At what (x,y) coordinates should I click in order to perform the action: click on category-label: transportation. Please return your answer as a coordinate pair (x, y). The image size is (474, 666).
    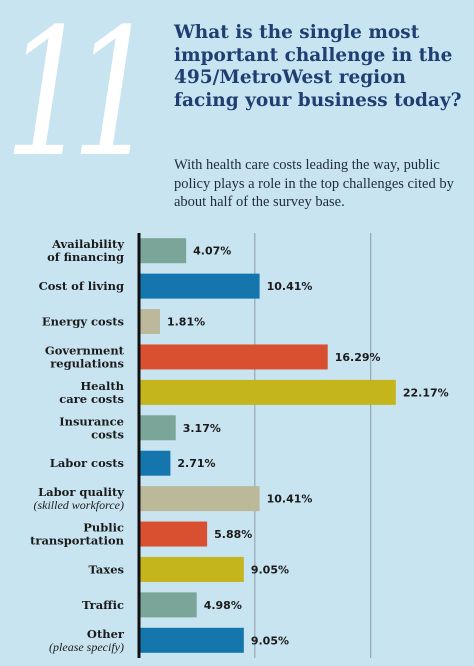
    Looking at the image, I should click on (77, 541).